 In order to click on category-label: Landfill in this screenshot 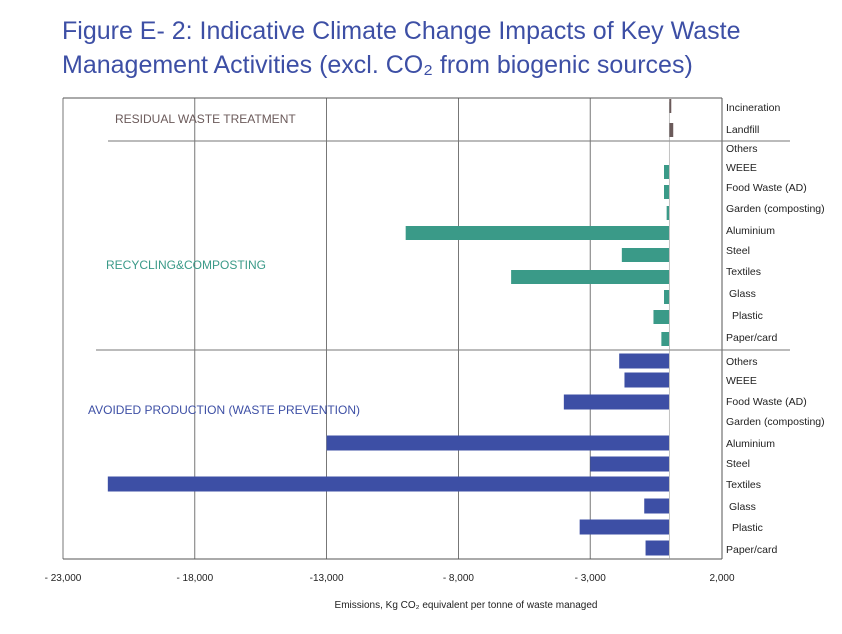, I will do `click(742, 130)`.